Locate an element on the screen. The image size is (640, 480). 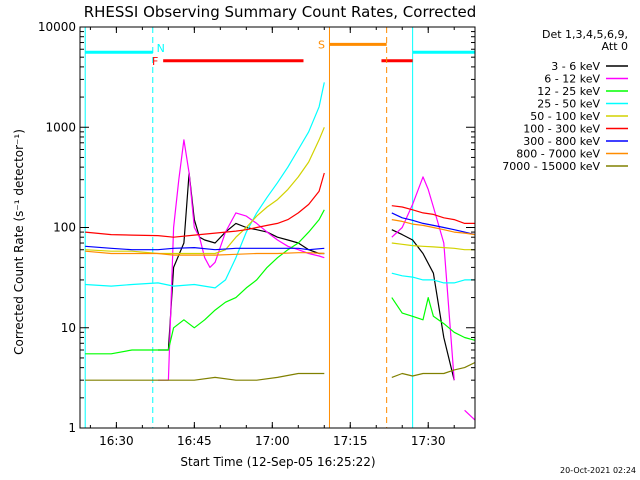
legend-header-detectors: Det 1,3,4,5,6,9, is located at coordinates (585, 34).